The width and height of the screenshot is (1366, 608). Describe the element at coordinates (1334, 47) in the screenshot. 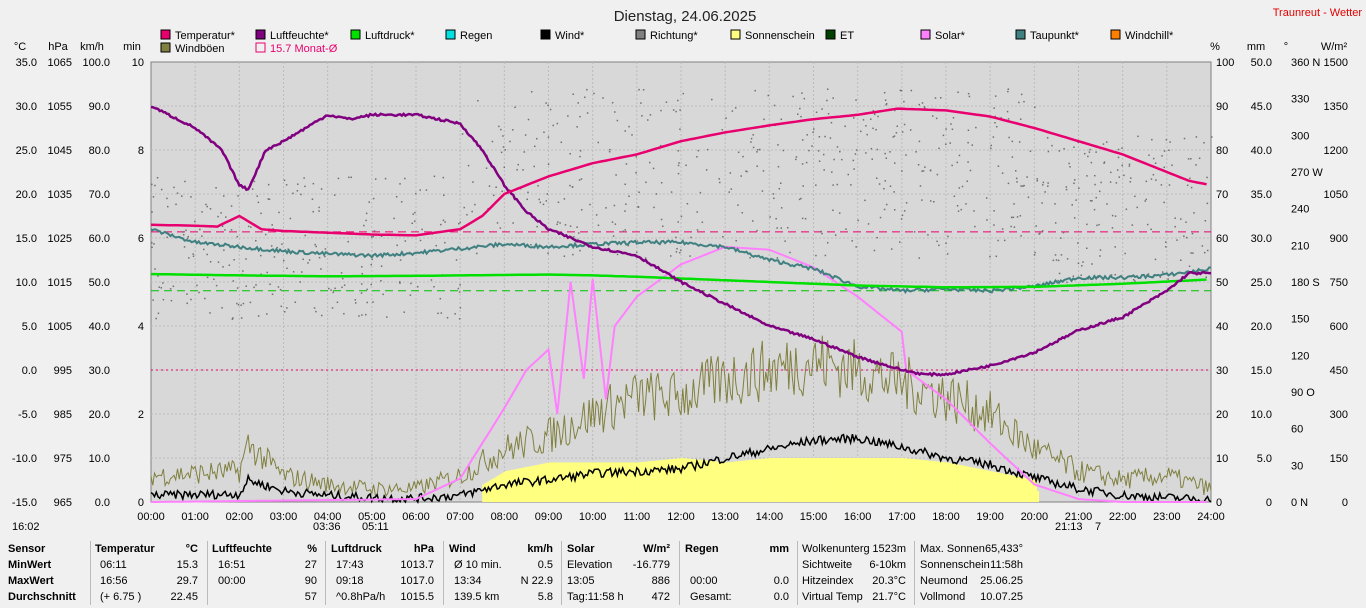

I see `right-unit-label: W/m²` at that location.